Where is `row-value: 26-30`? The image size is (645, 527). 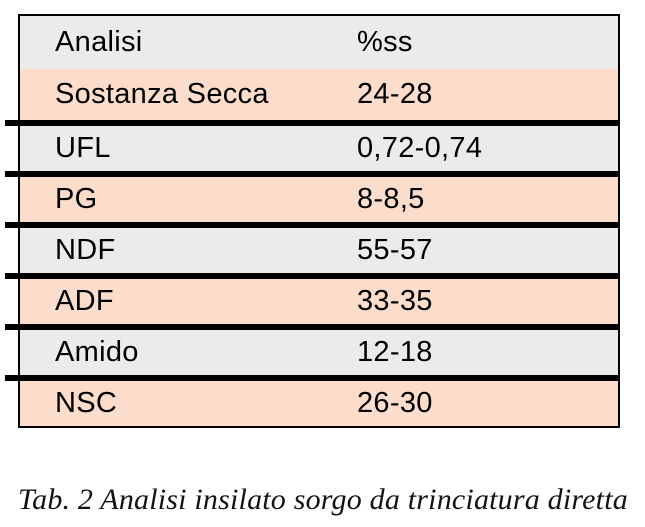
row-value: 26-30 is located at coordinates (395, 403).